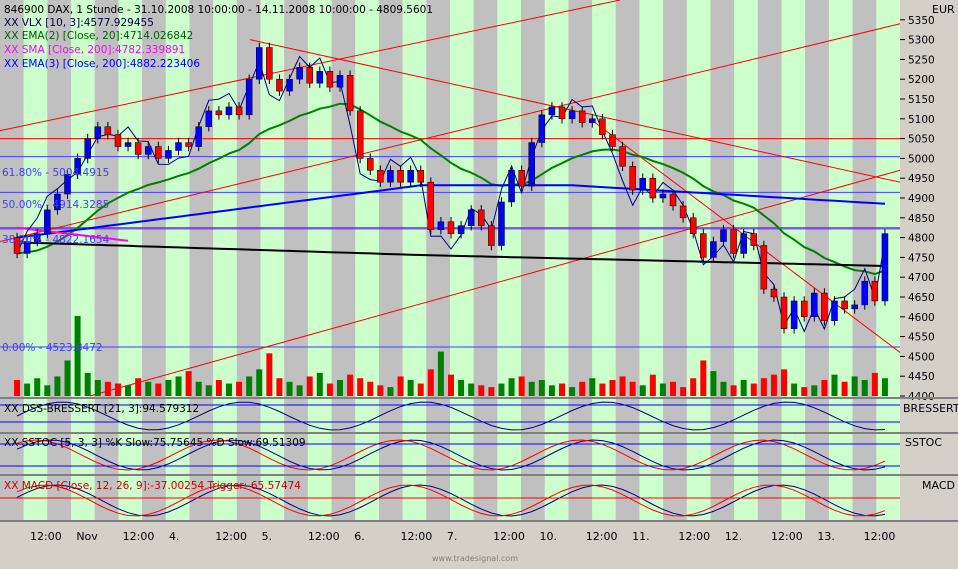 Image resolution: width=958 pixels, height=569 pixels. I want to click on legend-ema3: XX EMA(3) [Close, 200]:4882.223406, so click(102, 64).